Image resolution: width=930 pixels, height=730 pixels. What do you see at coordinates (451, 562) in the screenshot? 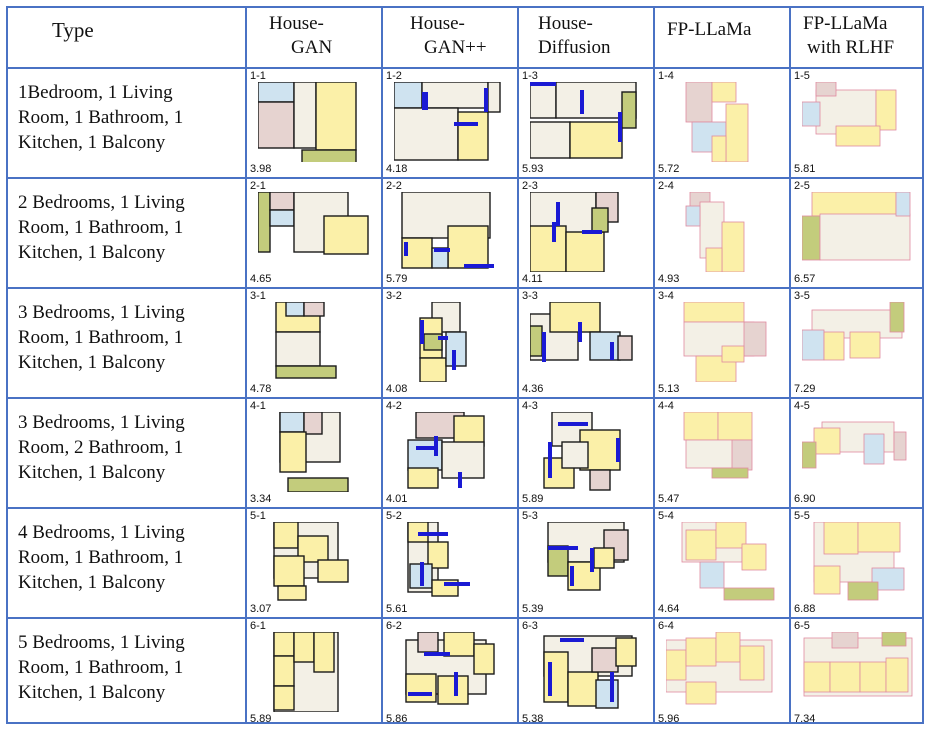
I see `floorplan-cell: 5-2 5.61` at bounding box center [451, 562].